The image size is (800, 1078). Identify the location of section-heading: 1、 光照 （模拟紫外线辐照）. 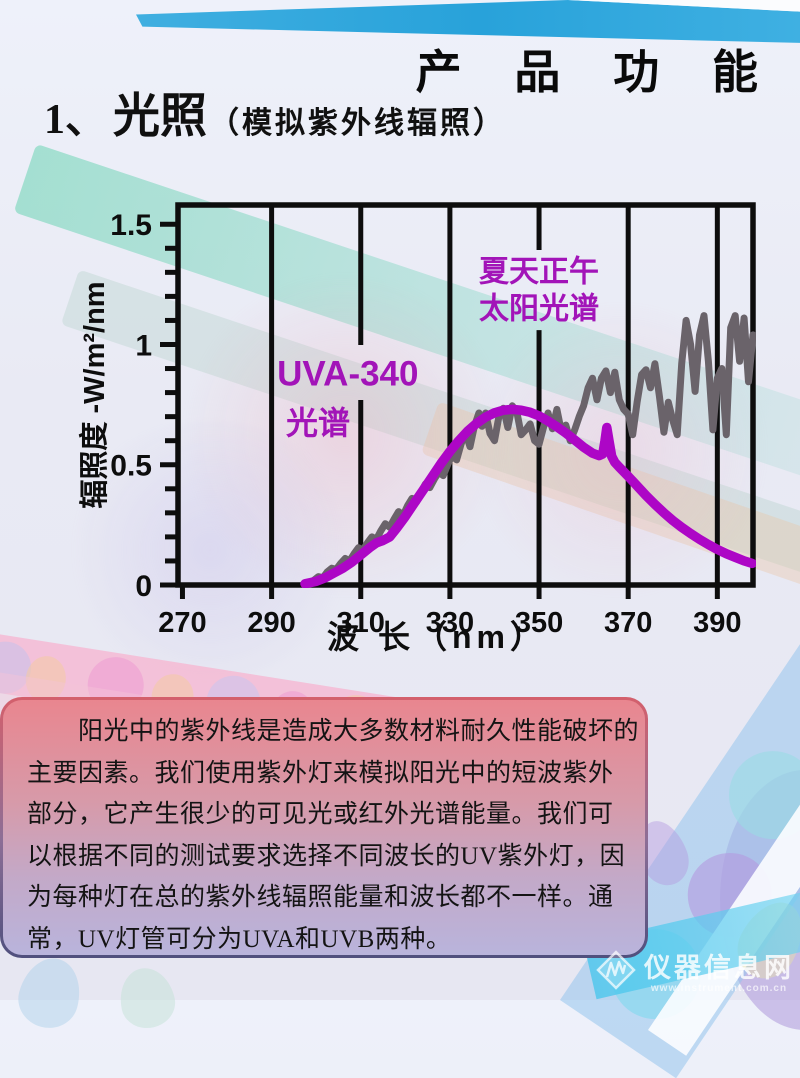
(275, 117).